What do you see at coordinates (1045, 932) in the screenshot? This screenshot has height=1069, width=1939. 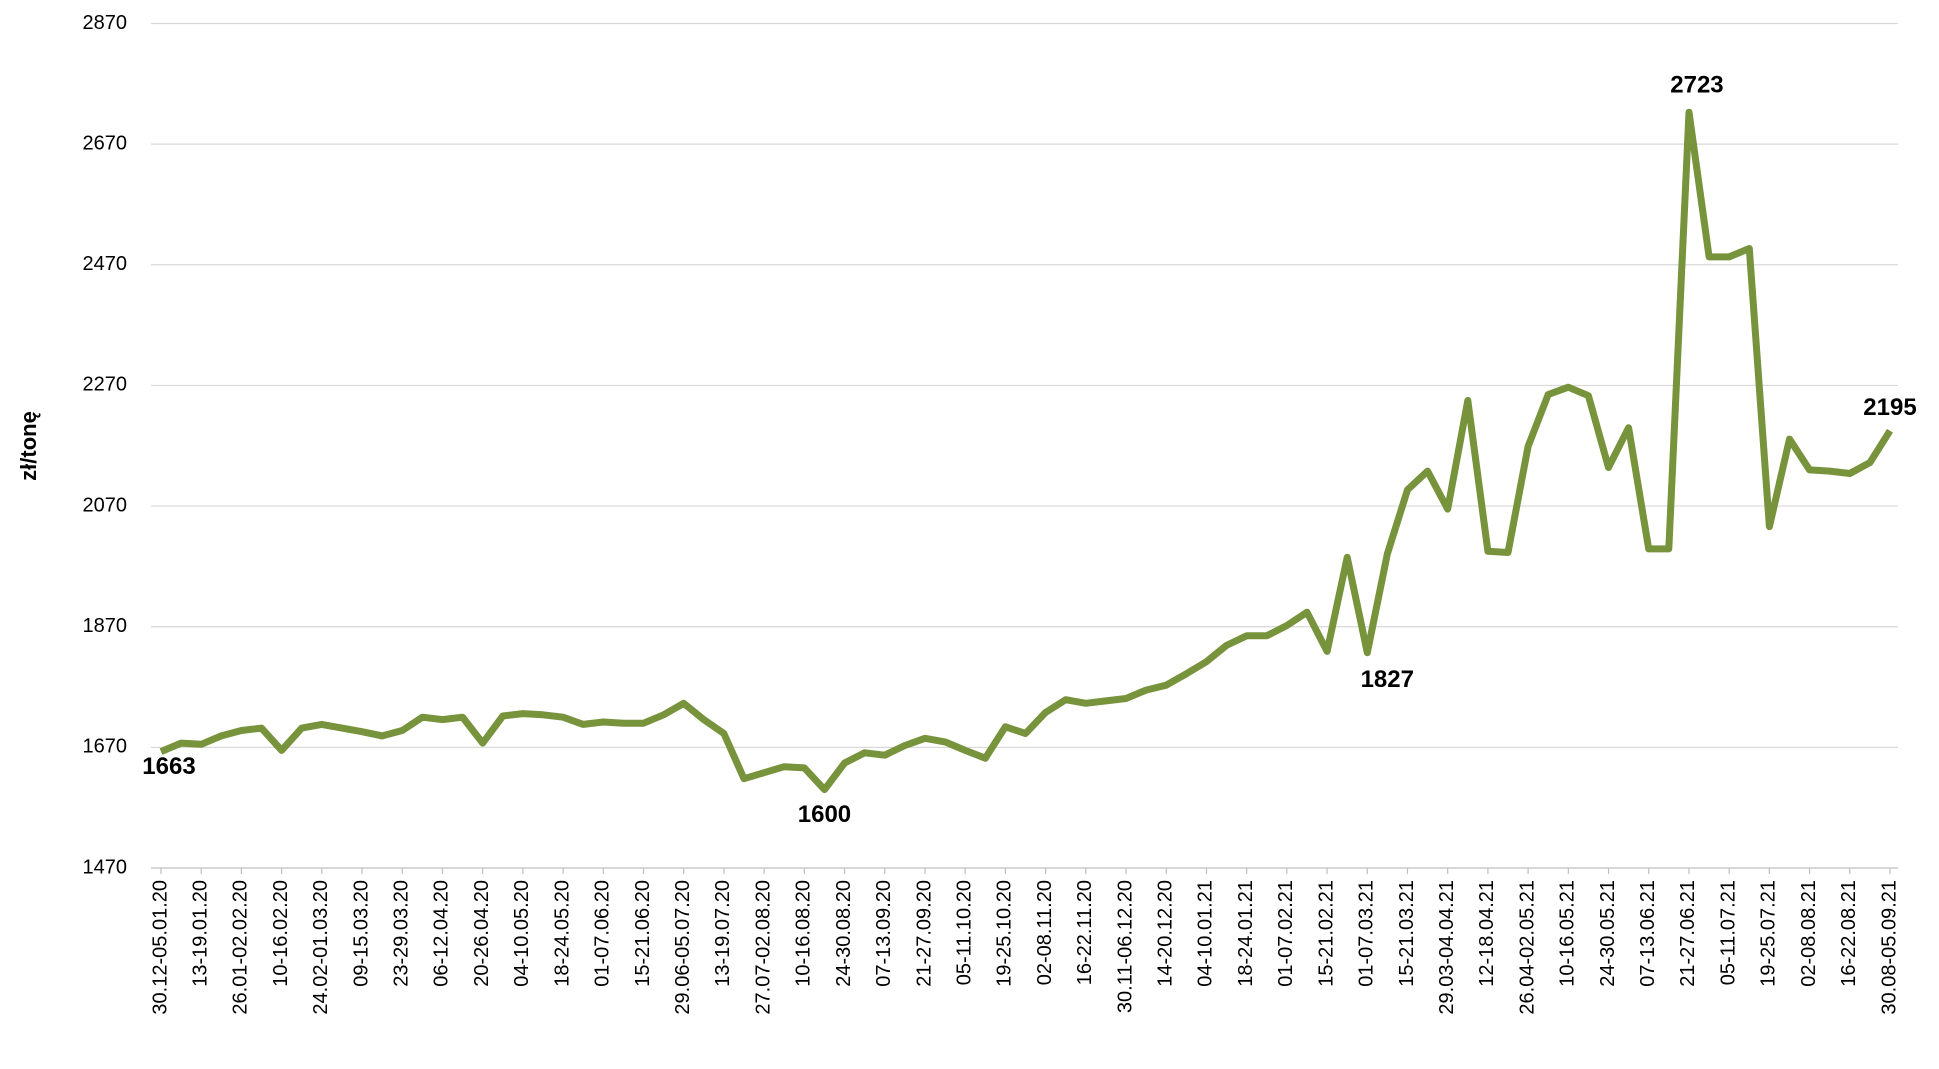 I see `x-tick-label: 02-08.11.20` at bounding box center [1045, 932].